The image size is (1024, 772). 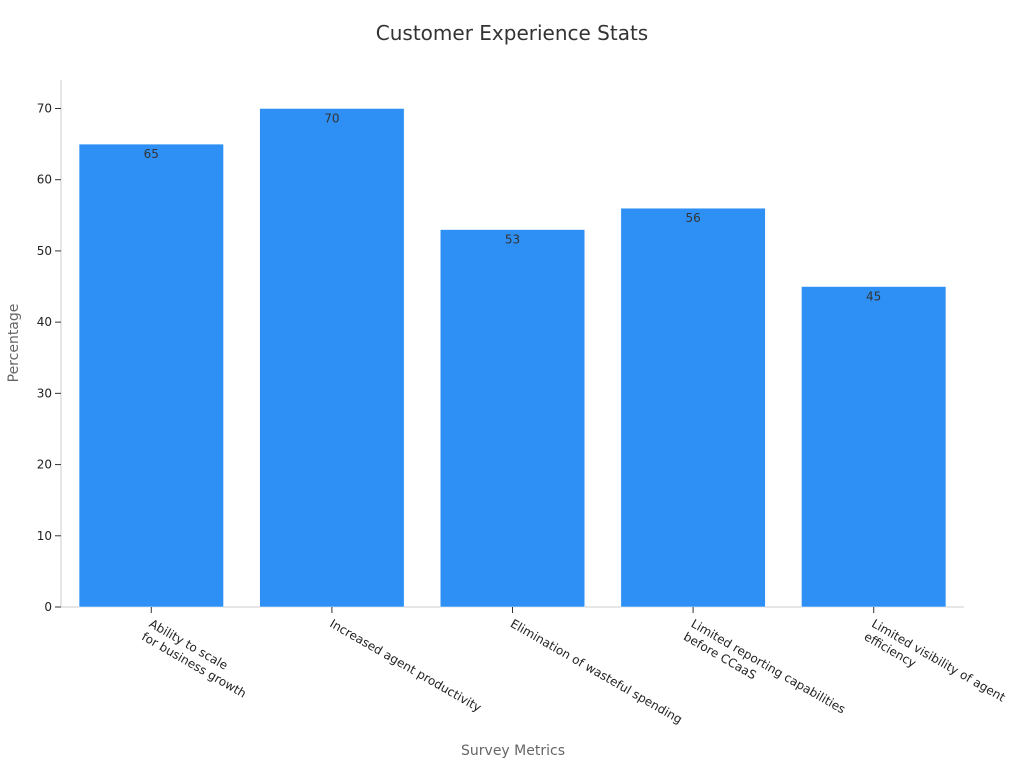 What do you see at coordinates (44, 322) in the screenshot?
I see `y-tick-label: 40` at bounding box center [44, 322].